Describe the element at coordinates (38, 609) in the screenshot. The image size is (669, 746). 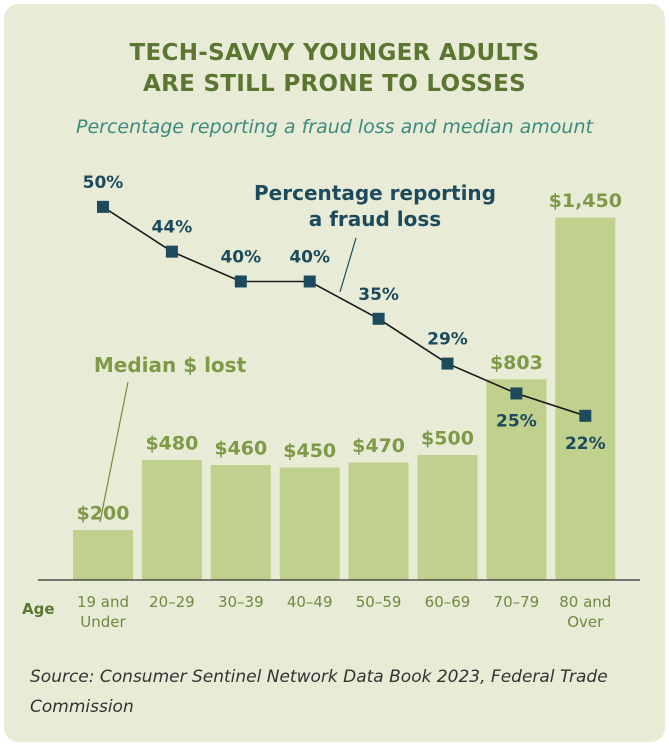
I see `x-axis-label: Age` at that location.